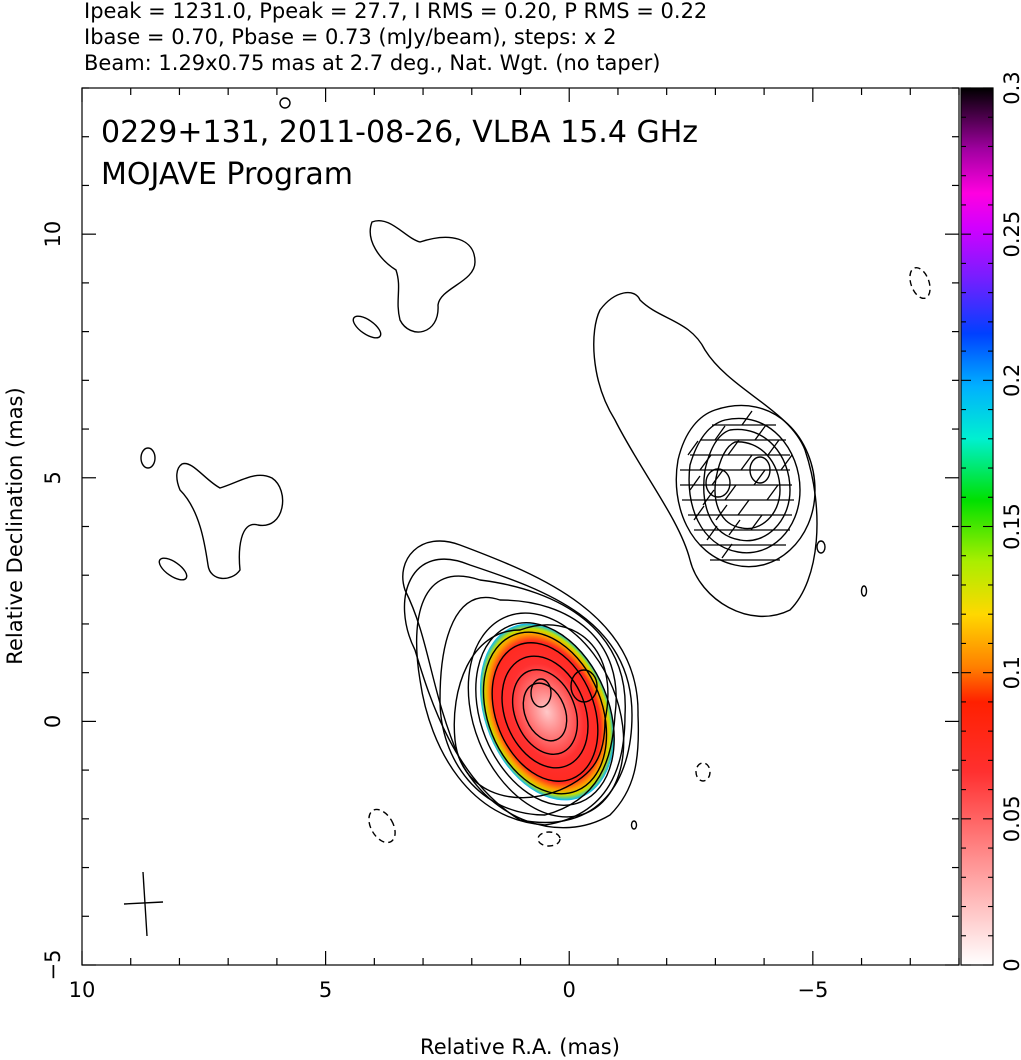 The width and height of the screenshot is (1021, 1060). Describe the element at coordinates (227, 174) in the screenshot. I see `program-annotation: MOJAVE Program` at that location.